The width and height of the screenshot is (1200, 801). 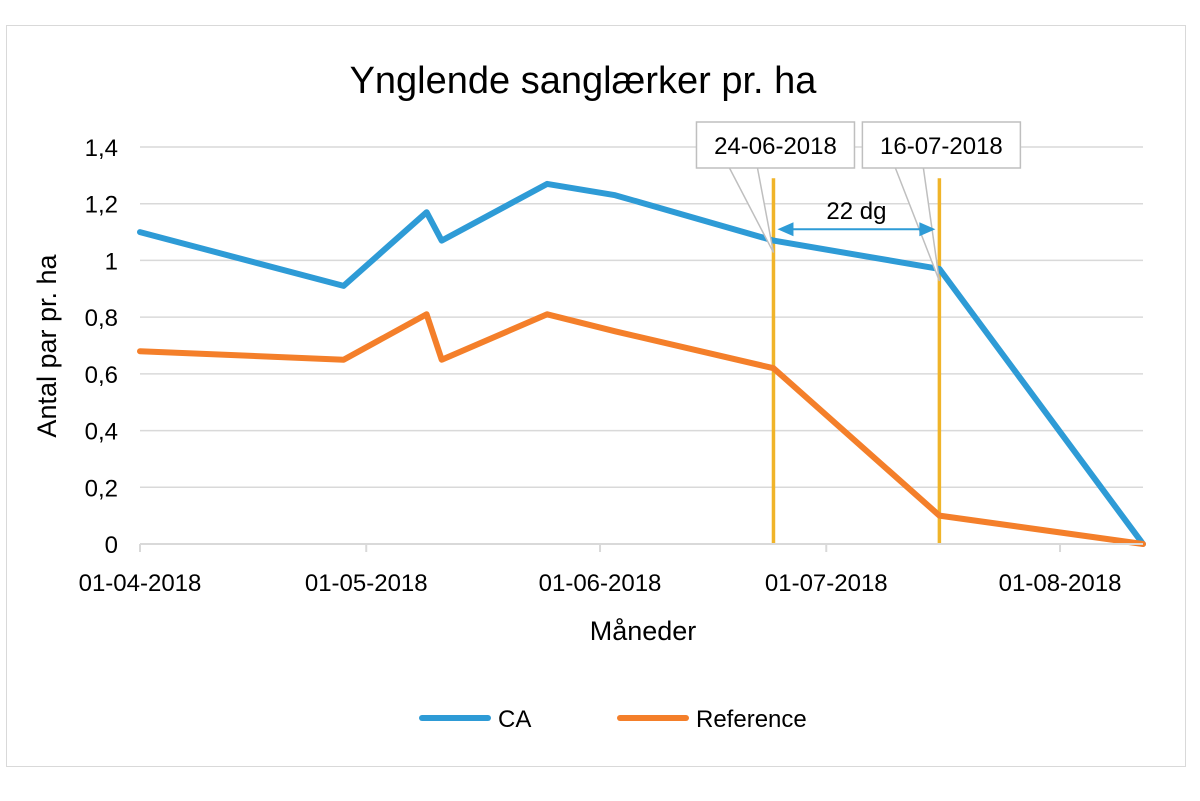 I want to click on date-callout: 16-07-2018, so click(x=941, y=201).